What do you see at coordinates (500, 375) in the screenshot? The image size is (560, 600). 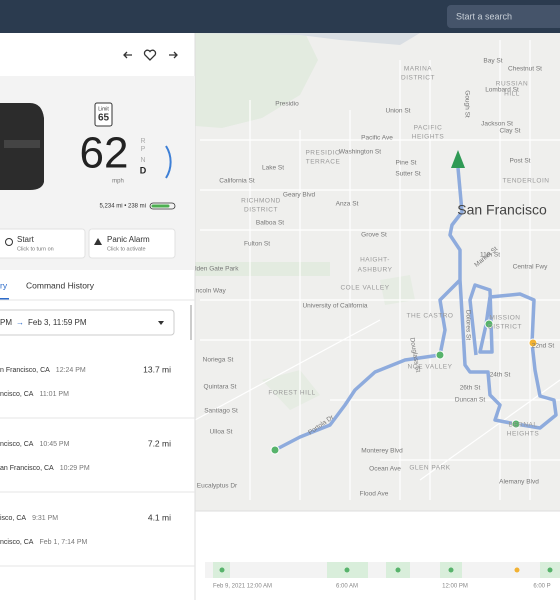 I see `map-label: 24th St` at bounding box center [500, 375].